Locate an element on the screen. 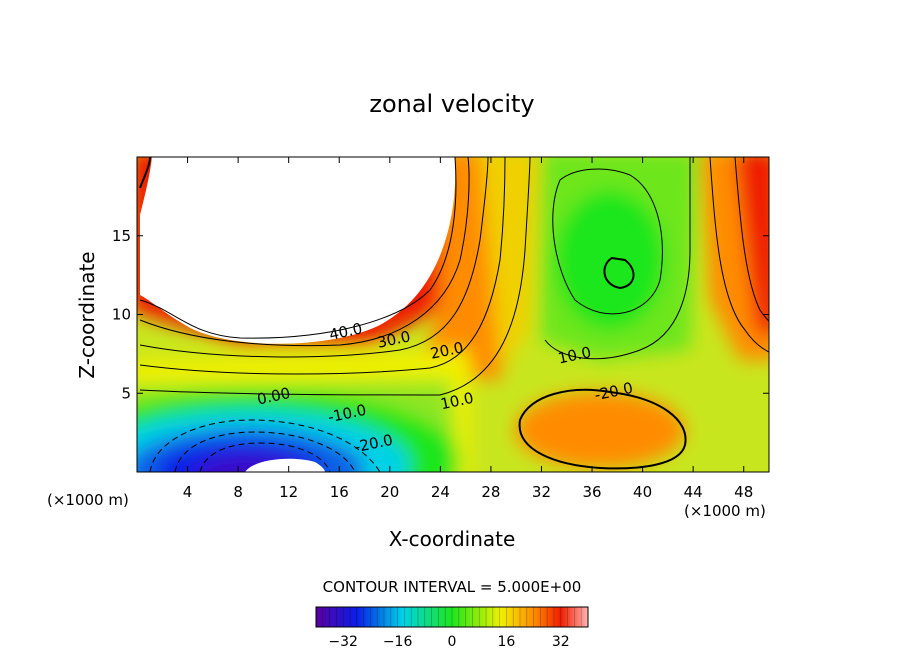 This screenshot has height=654, width=904. x-unit-label-left: (×1000 m) is located at coordinates (88, 500).